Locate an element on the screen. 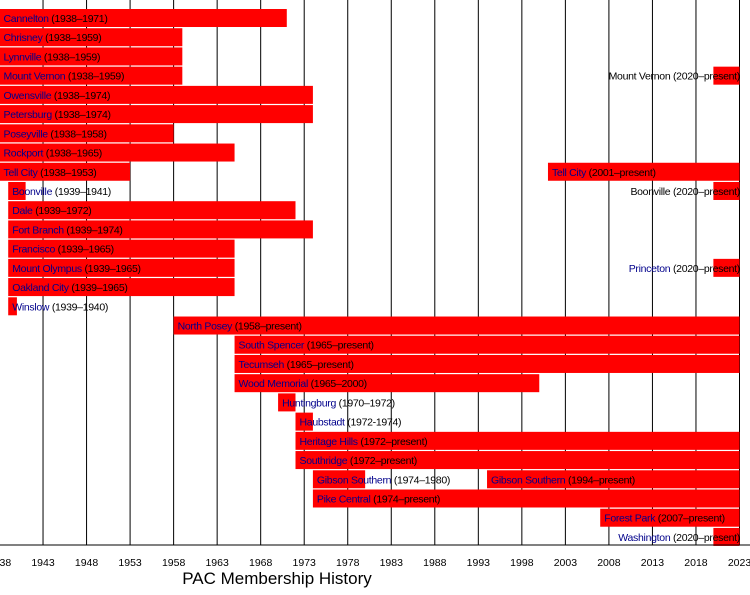 This screenshot has width=750, height=595. bar-label: Gibson Southern (1974–1980) is located at coordinates (383, 480).